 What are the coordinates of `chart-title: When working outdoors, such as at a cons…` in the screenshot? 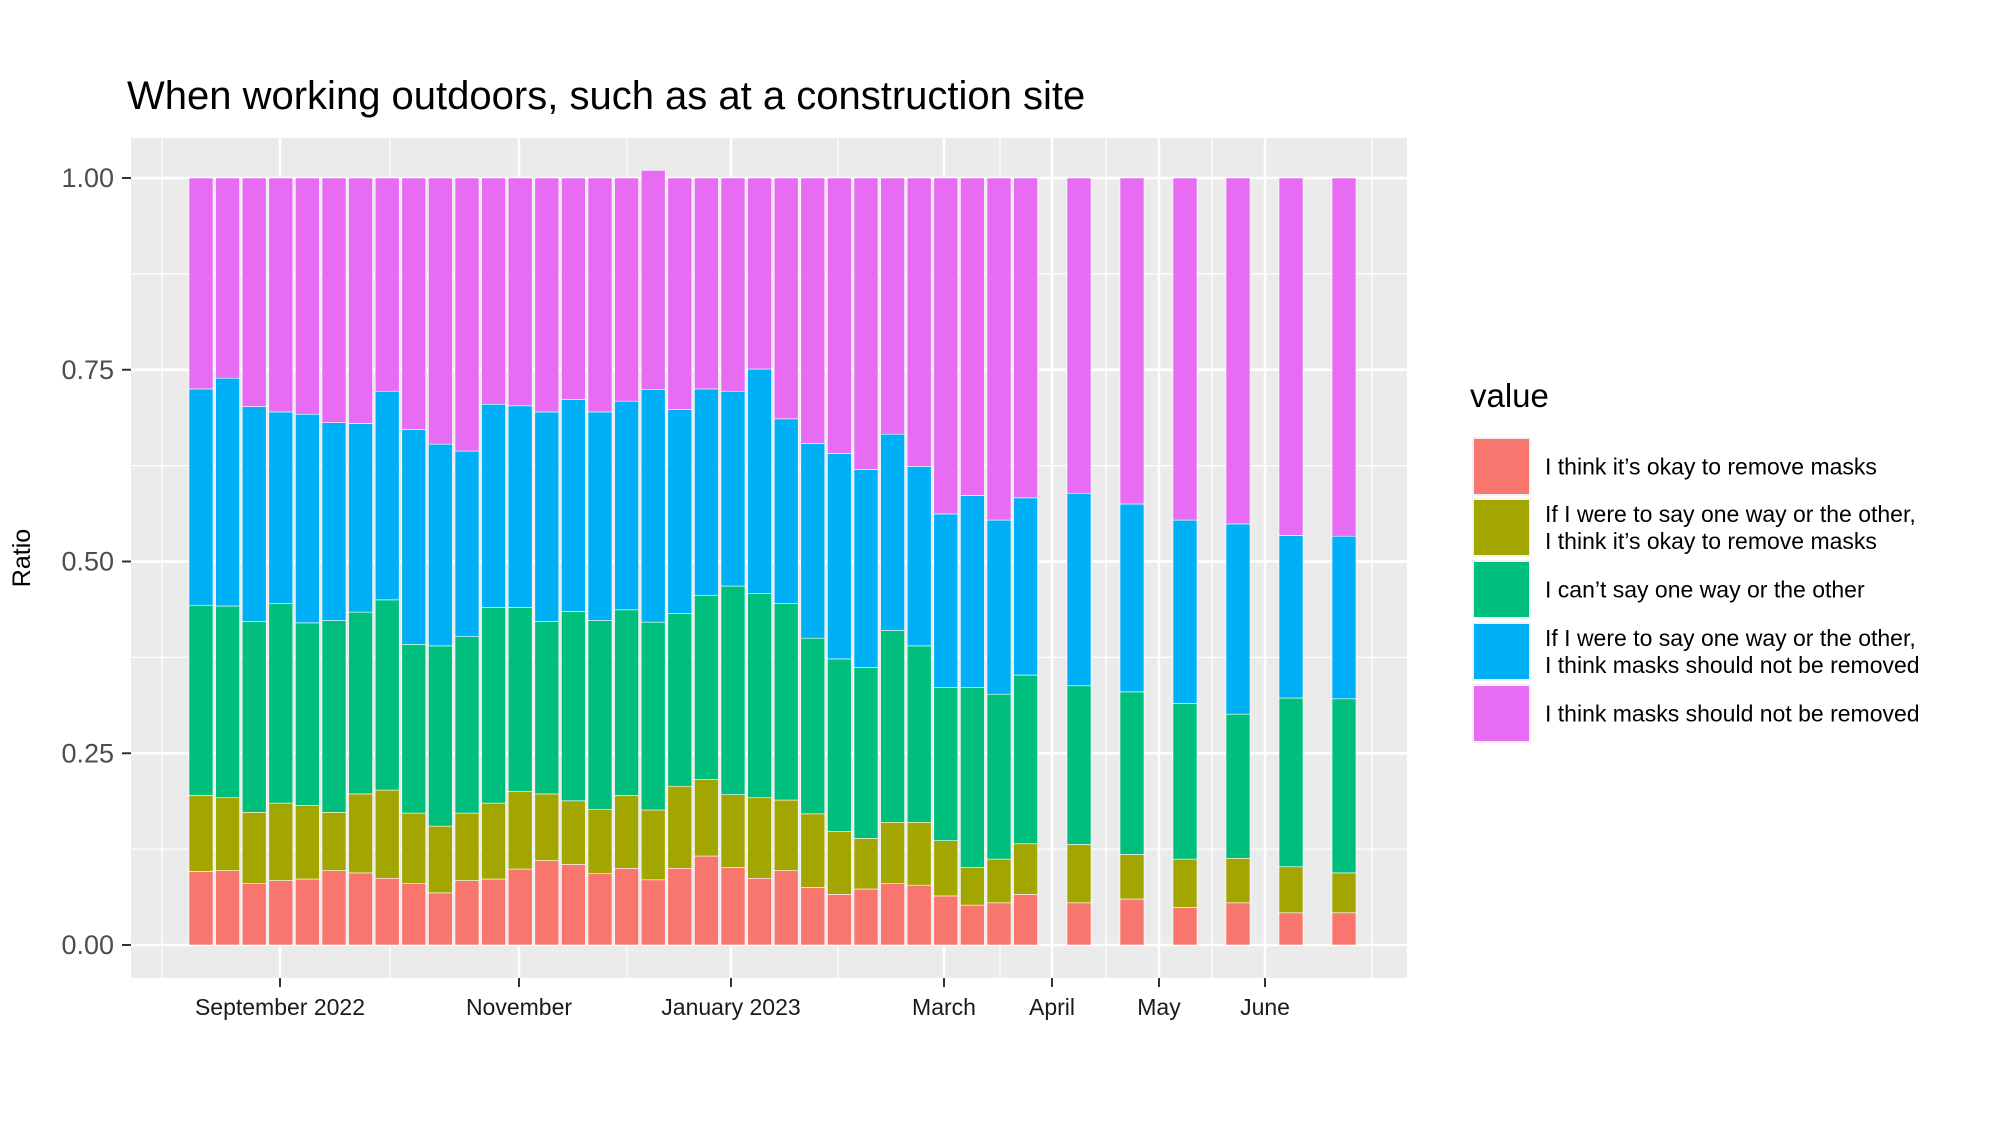 It's located at (606, 96).